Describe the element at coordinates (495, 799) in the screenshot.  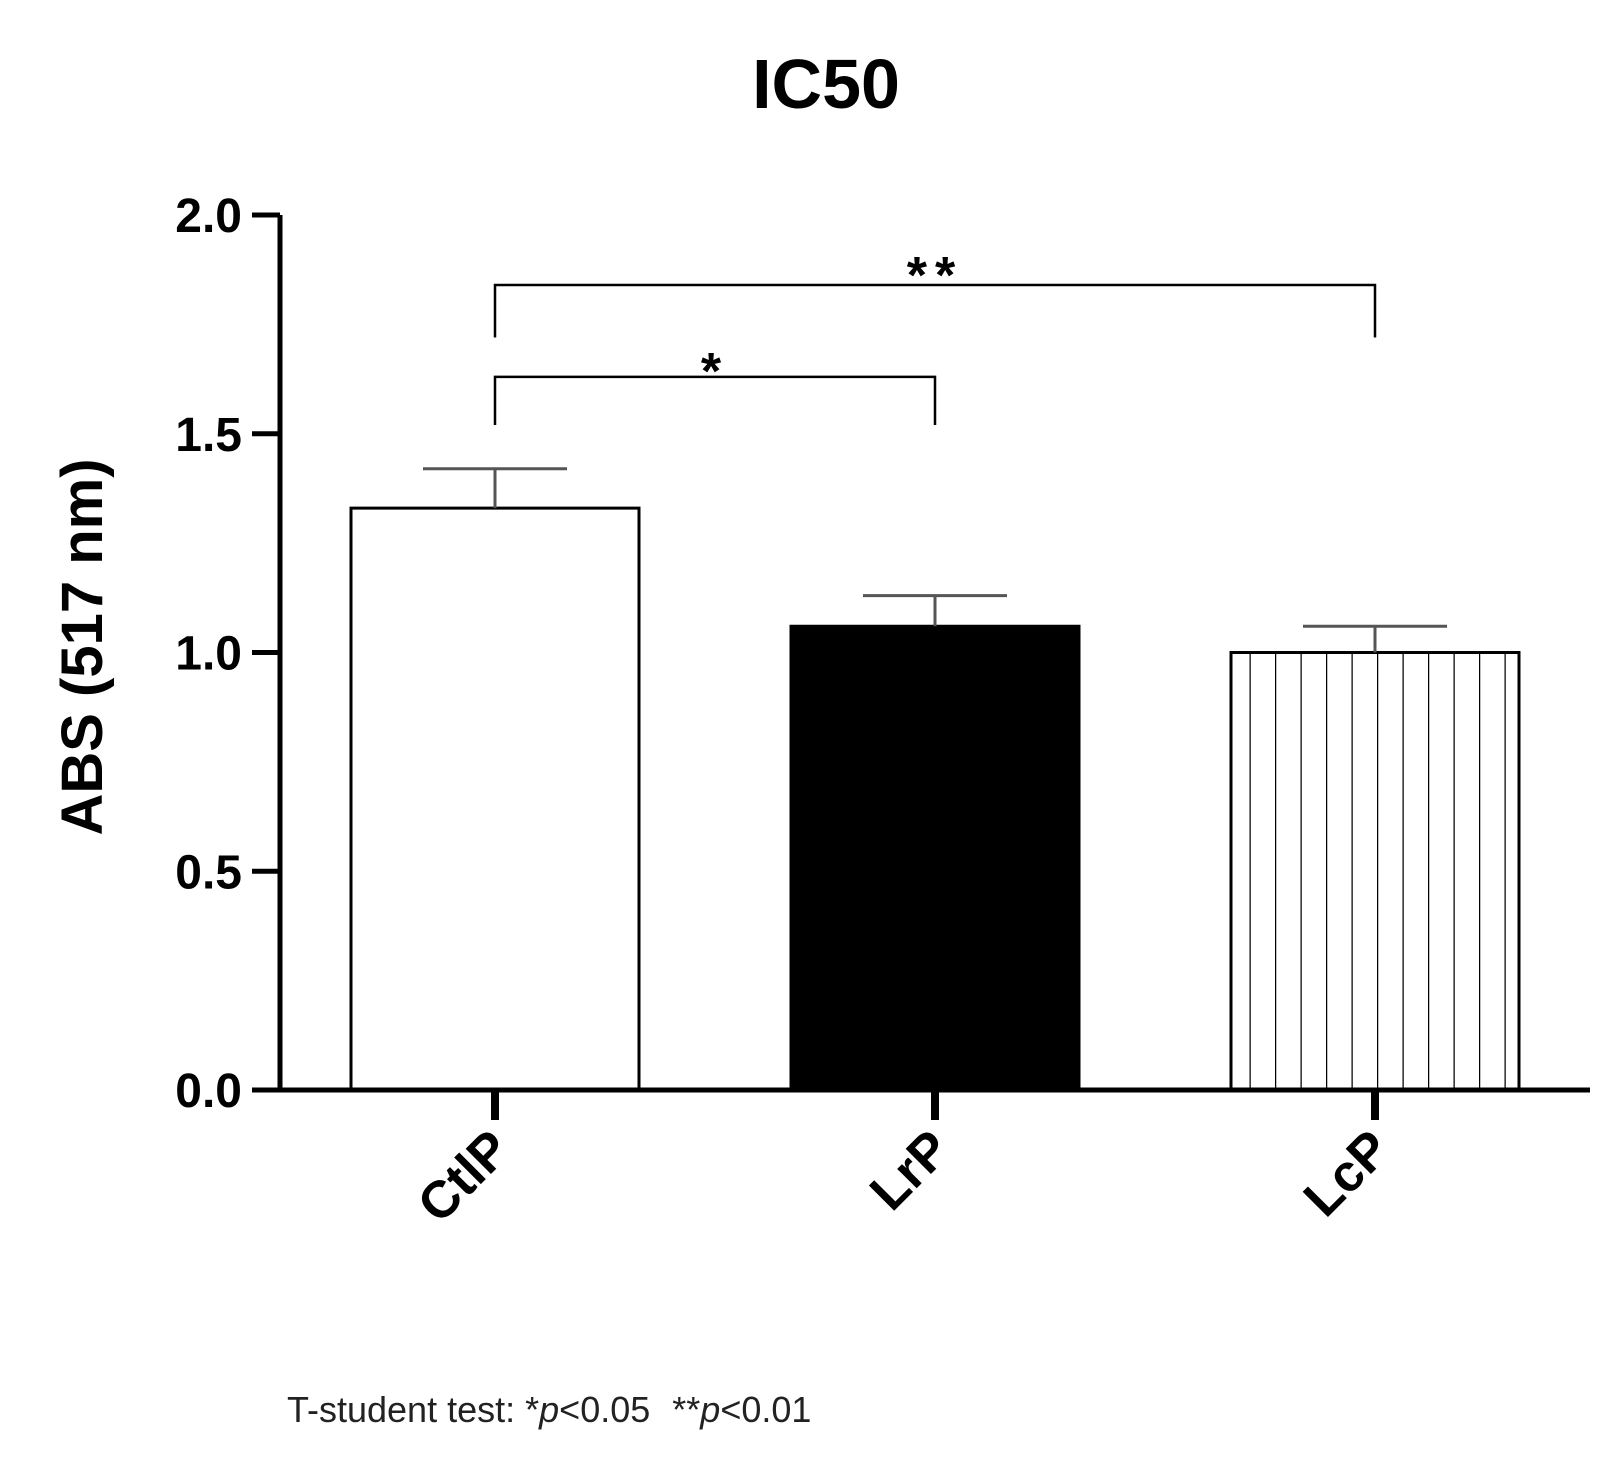
I see `bar-ctlp` at that location.